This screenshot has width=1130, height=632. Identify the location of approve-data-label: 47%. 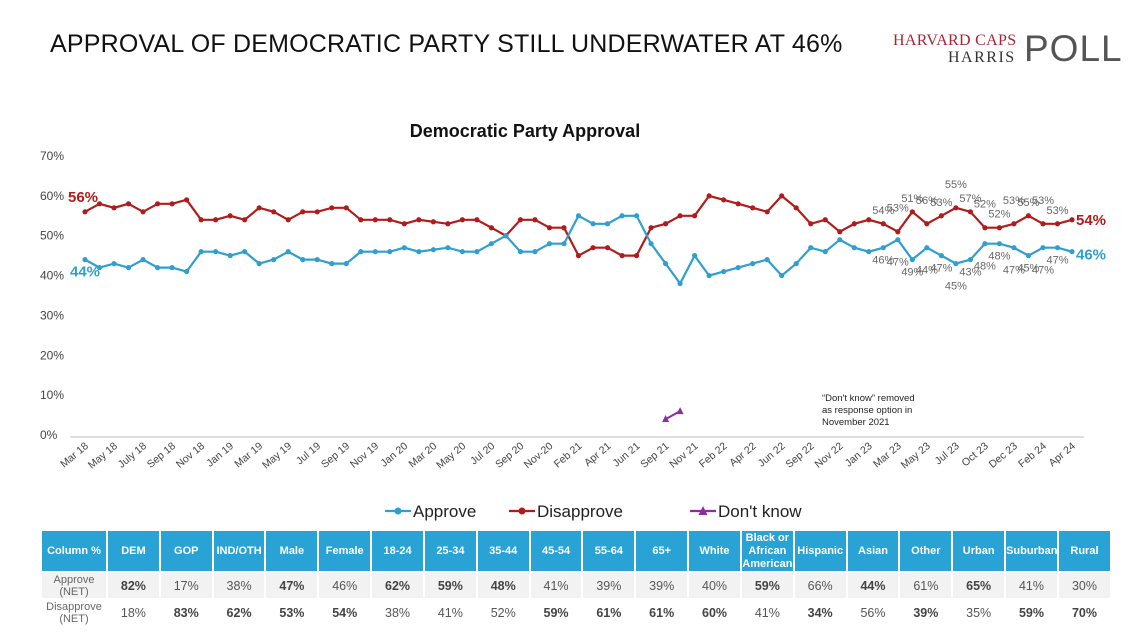
(941, 269).